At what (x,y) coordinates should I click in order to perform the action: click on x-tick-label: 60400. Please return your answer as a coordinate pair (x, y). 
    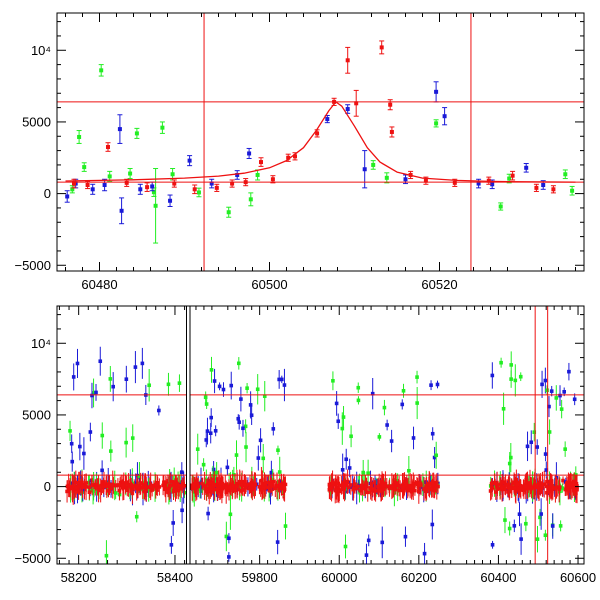
    Looking at the image, I should click on (498, 577).